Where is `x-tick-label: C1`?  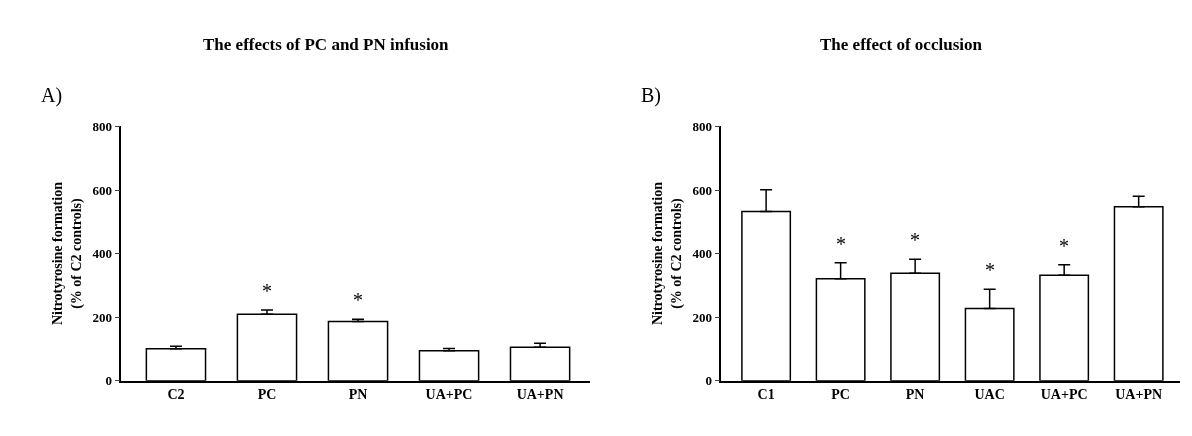 x-tick-label: C1 is located at coordinates (766, 395).